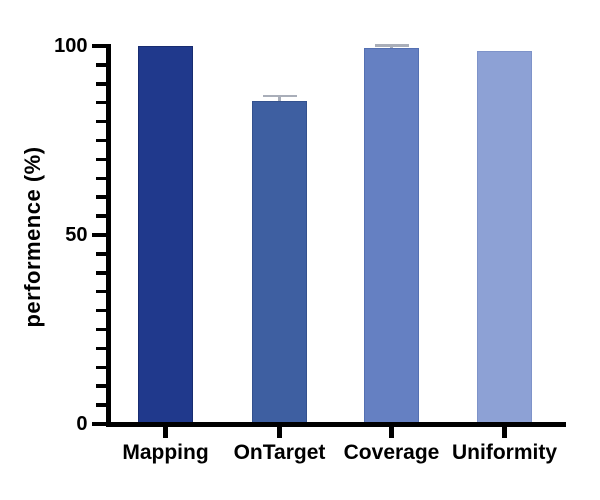  What do you see at coordinates (279, 452) in the screenshot?
I see `x-tick-label-ontarget: OnTarget` at bounding box center [279, 452].